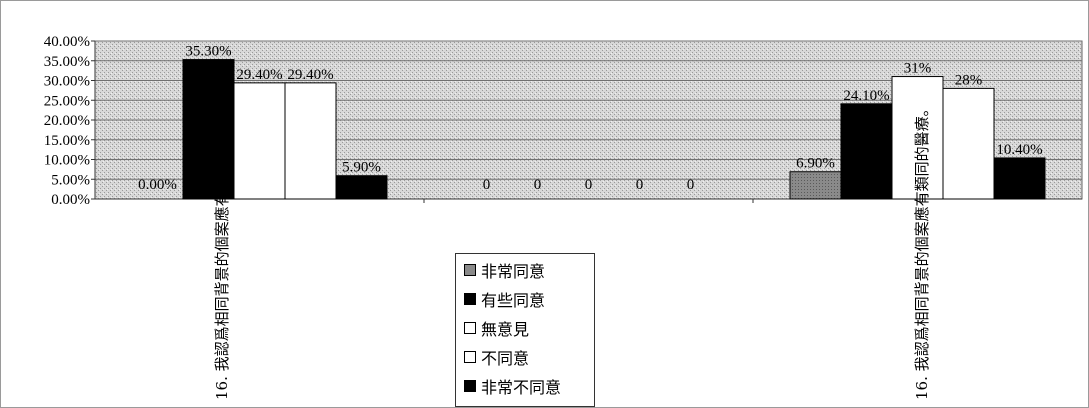  I want to click on y-tick-label: 0.00%, so click(70, 200).